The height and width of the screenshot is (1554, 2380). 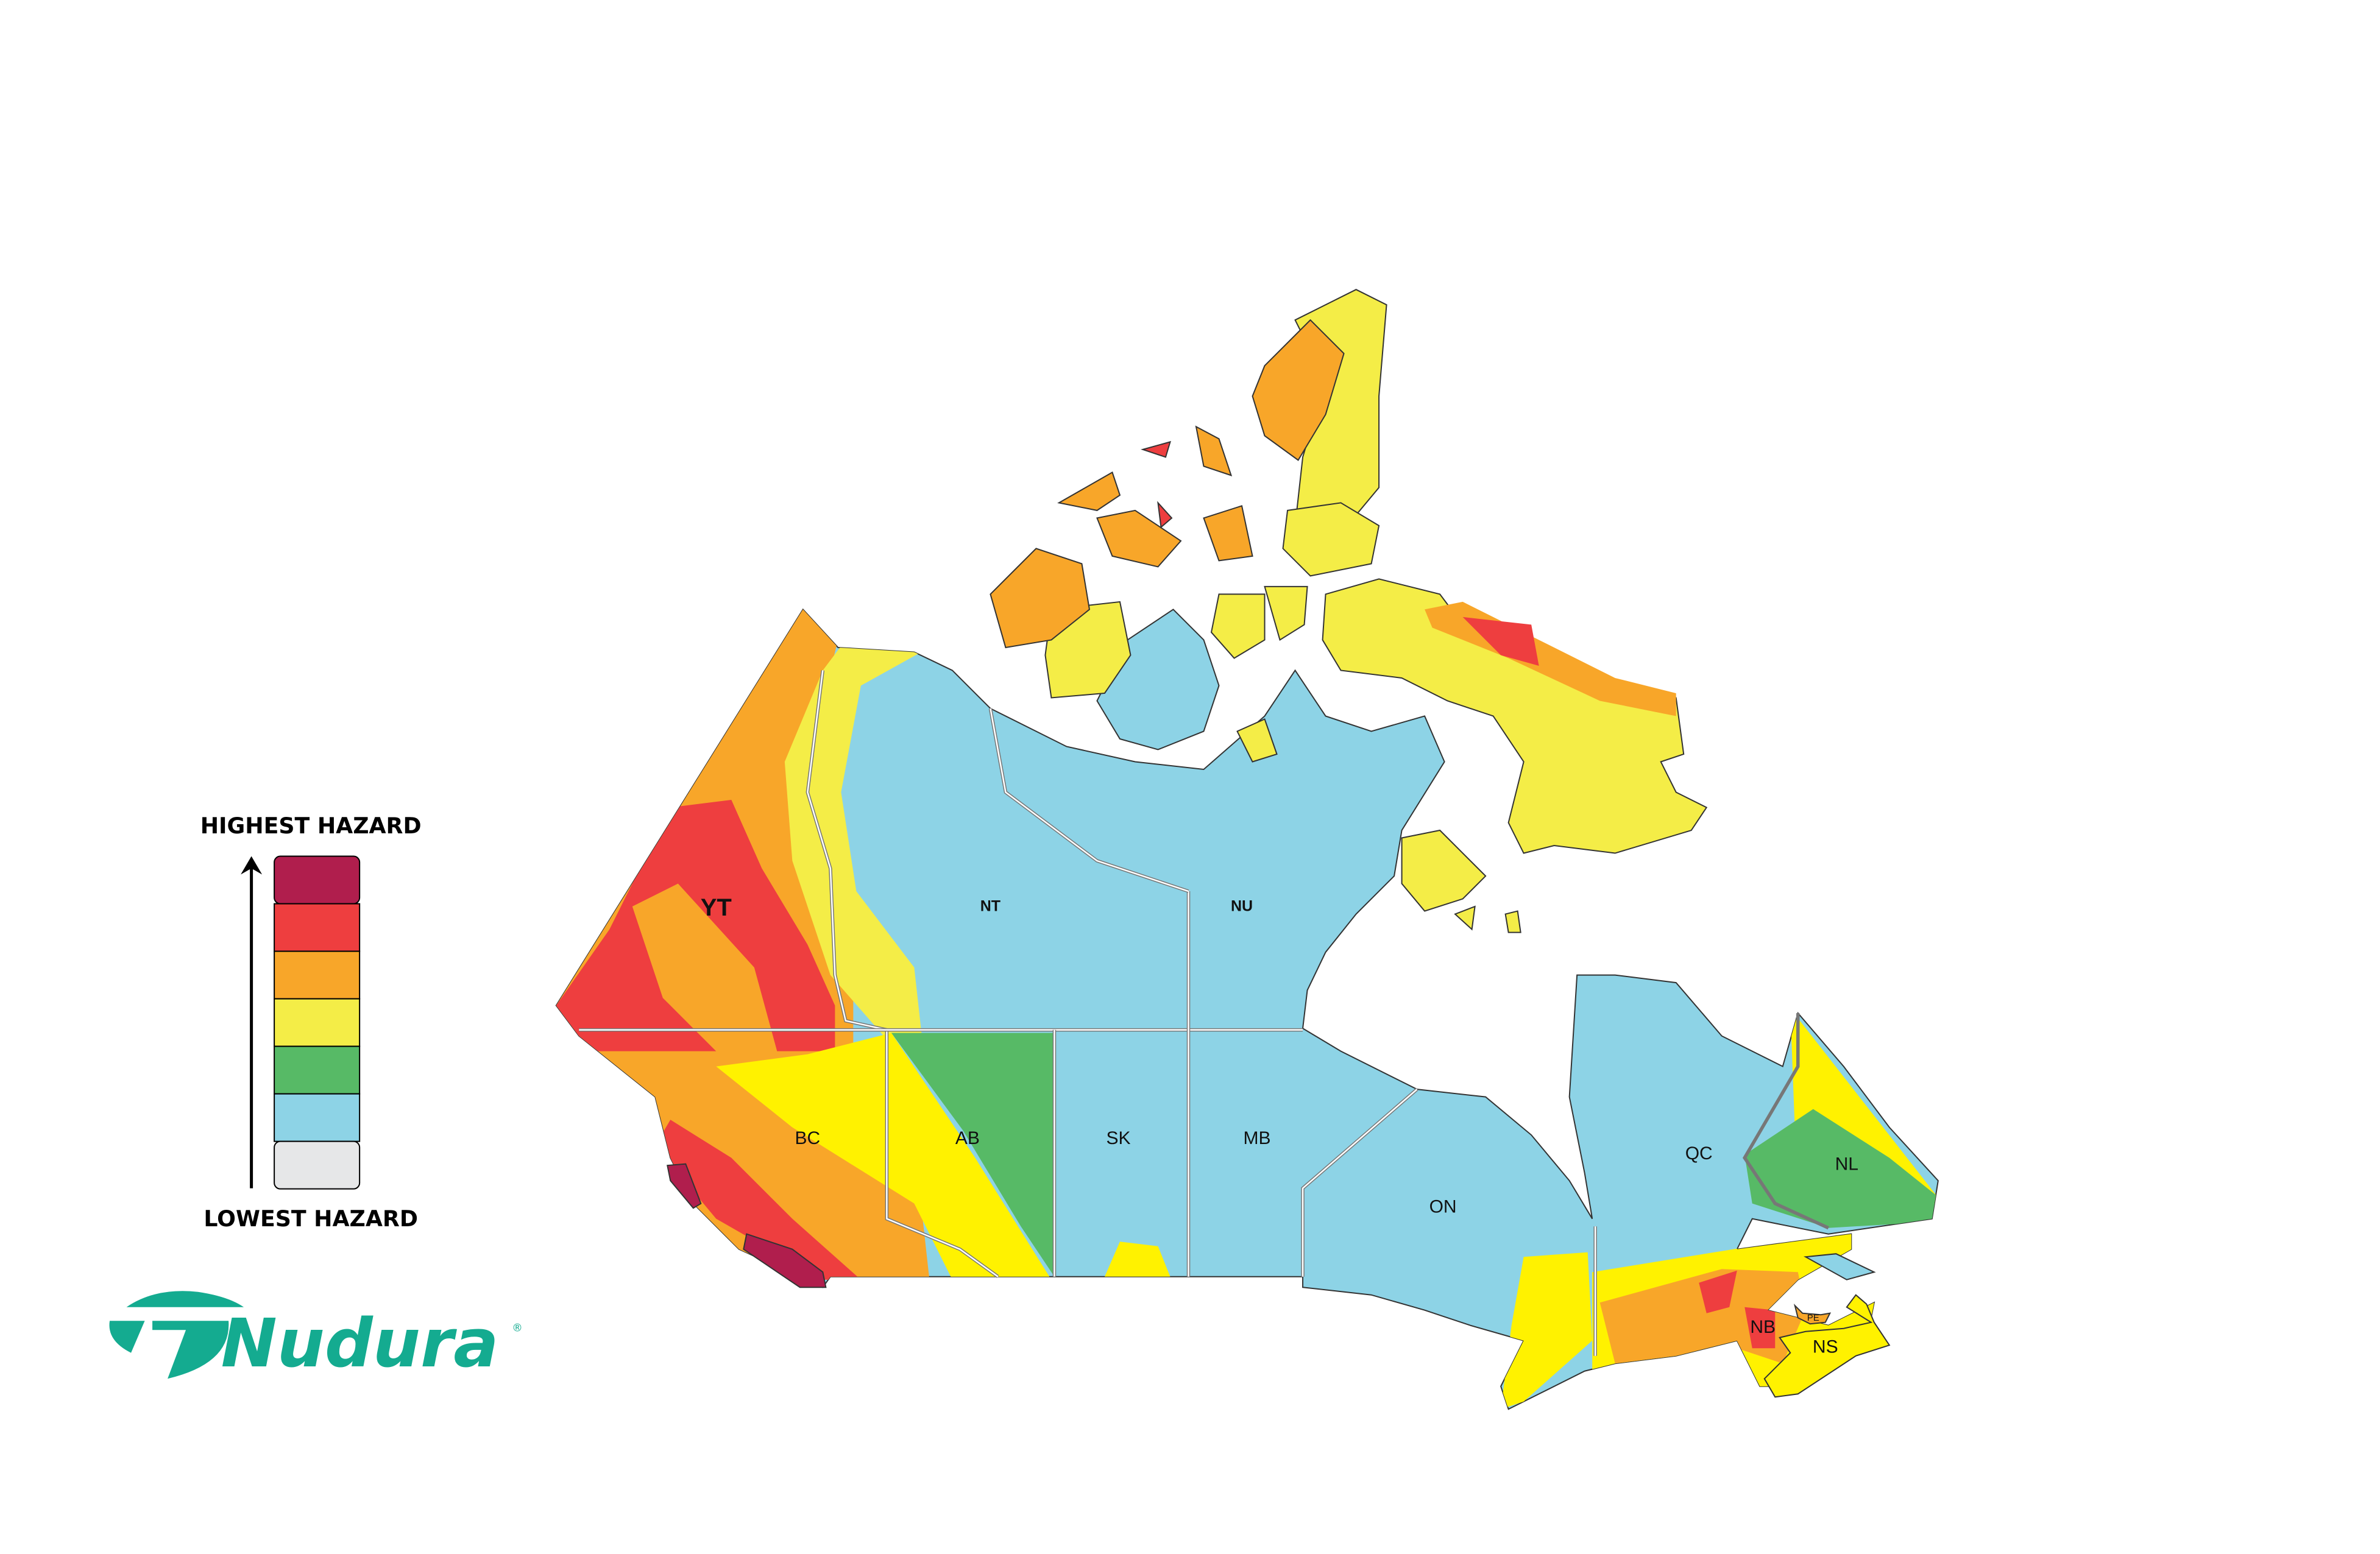 What do you see at coordinates (785, 1260) in the screenshot?
I see `island-vancouver` at bounding box center [785, 1260].